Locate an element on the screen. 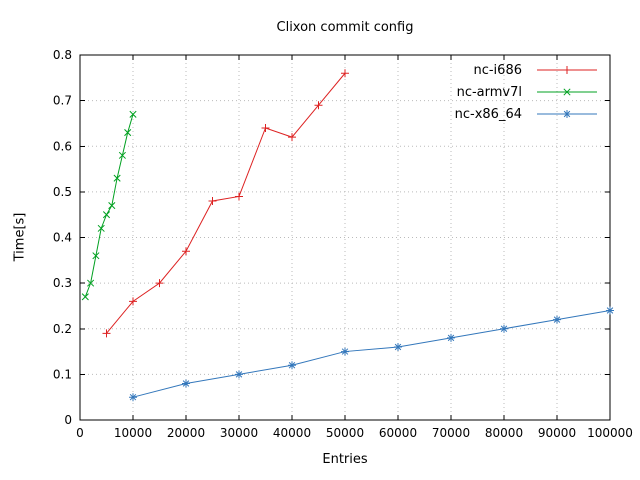 This screenshot has width=640, height=480. y-tick-label: 0.7 is located at coordinates (62, 101).